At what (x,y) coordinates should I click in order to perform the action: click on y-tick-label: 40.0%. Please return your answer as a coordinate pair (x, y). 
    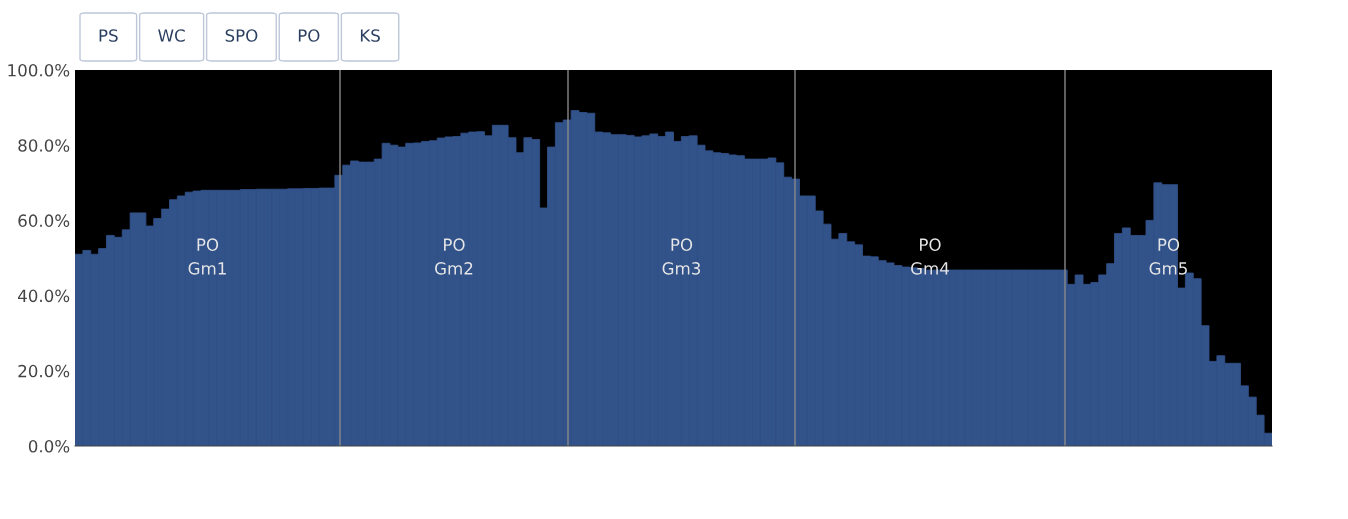
    Looking at the image, I should click on (44, 296).